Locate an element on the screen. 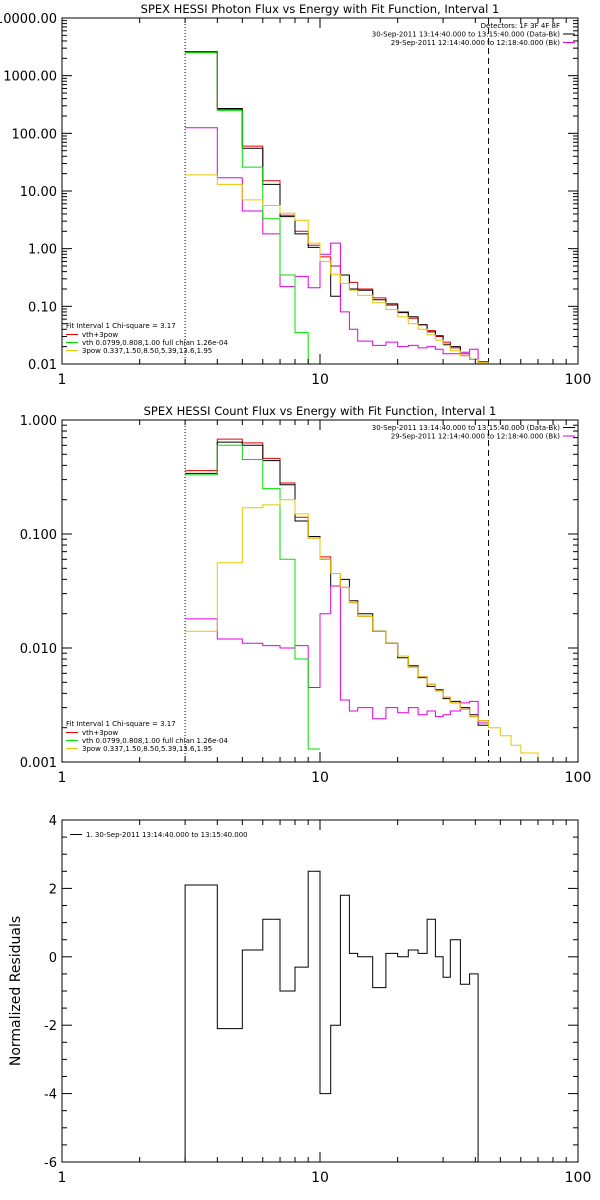 This screenshot has height=1200, width=600. y-tick-label: 1000.00 is located at coordinates (30, 77).